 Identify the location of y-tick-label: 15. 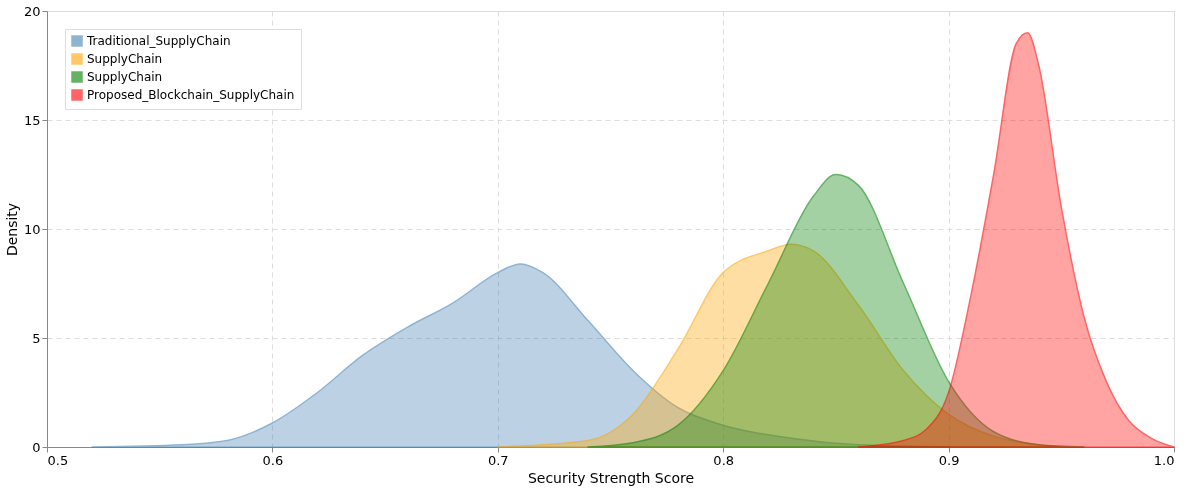
(32, 120).